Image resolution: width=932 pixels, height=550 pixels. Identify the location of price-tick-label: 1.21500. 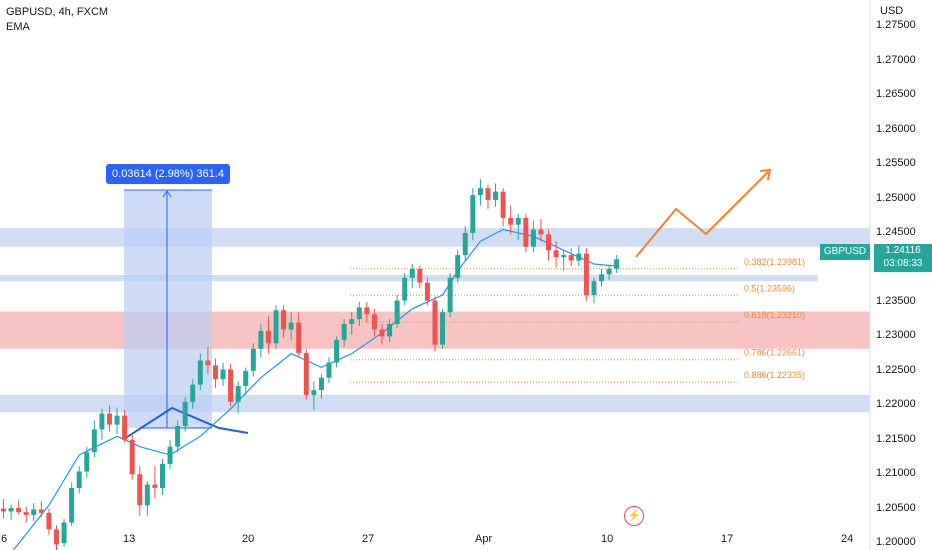
(896, 438).